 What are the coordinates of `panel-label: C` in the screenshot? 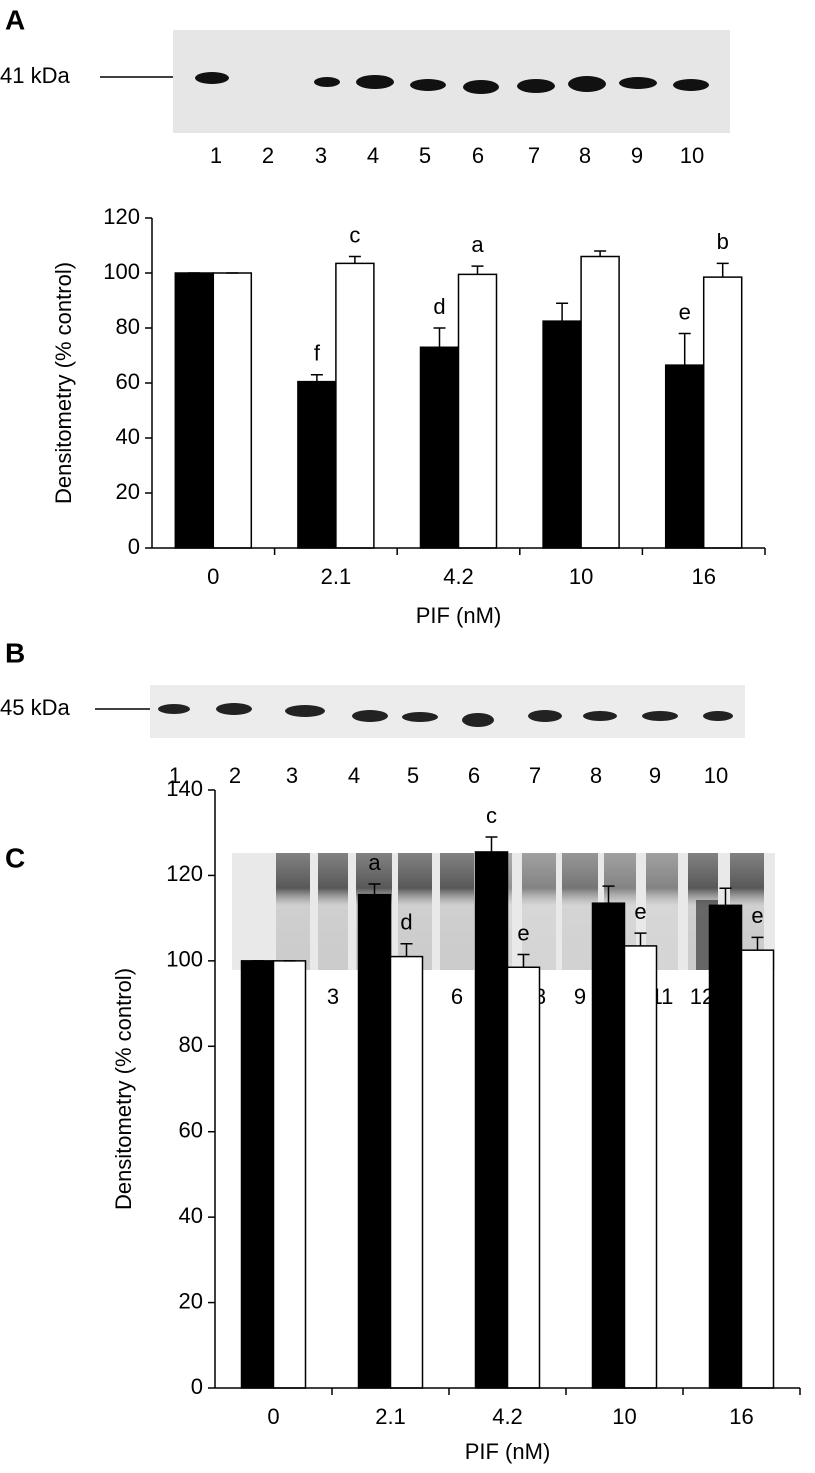 It's located at (15, 857).